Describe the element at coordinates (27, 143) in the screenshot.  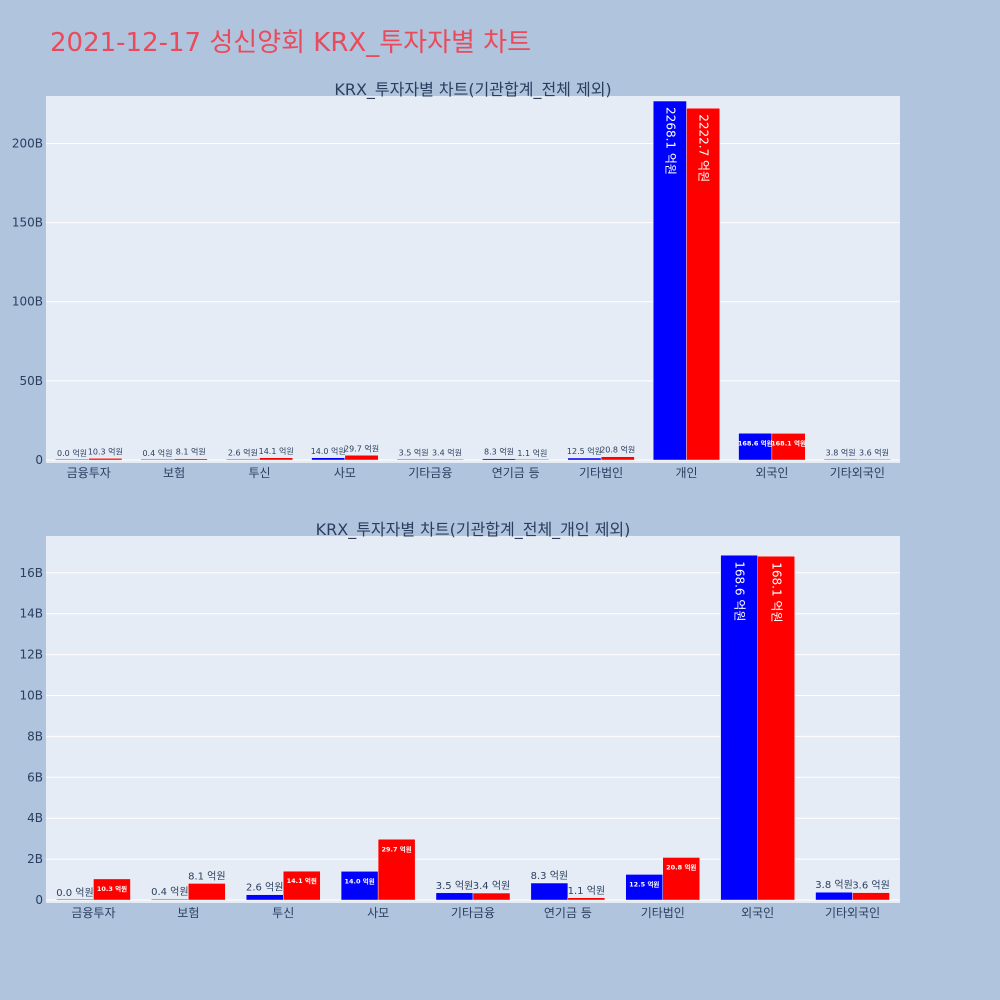
I see `y-tick-label: 200B` at that location.